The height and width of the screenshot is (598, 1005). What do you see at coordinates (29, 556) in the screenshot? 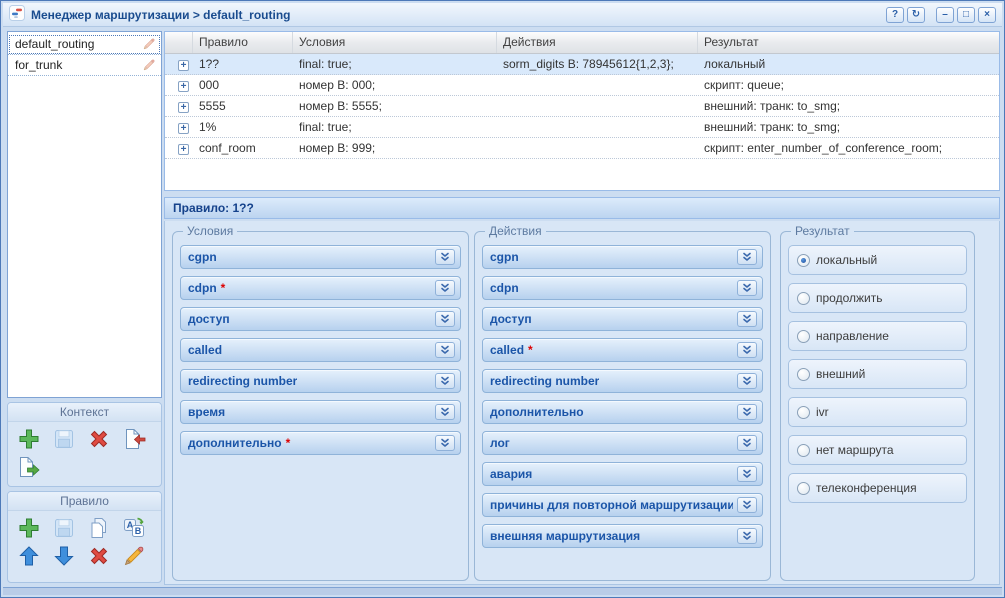
I see `move-rule-up-button` at bounding box center [29, 556].